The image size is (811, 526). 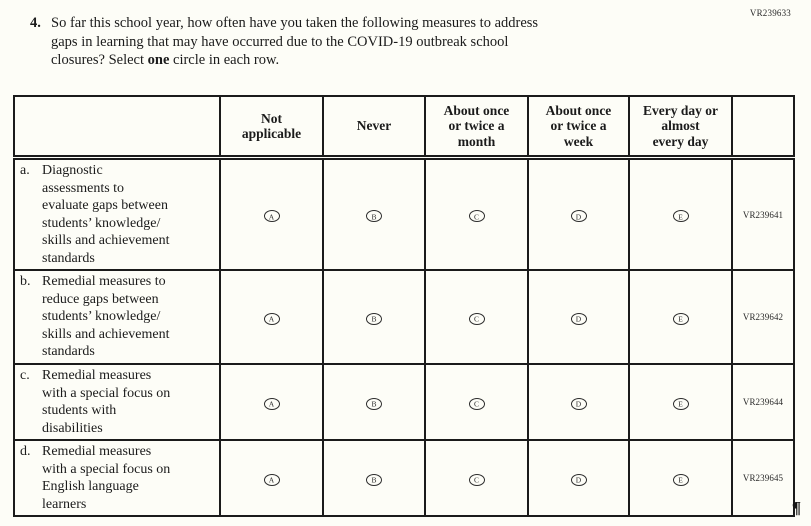 What do you see at coordinates (680, 479) in the screenshot?
I see `bubble-row-d-option-e: E` at bounding box center [680, 479].